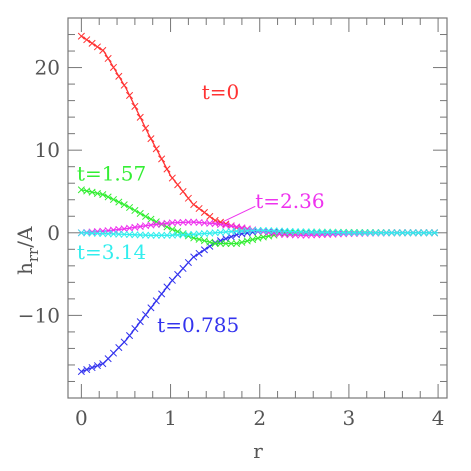  What do you see at coordinates (198, 325) in the screenshot?
I see `series-label-t=0.785: t=0.785` at bounding box center [198, 325].